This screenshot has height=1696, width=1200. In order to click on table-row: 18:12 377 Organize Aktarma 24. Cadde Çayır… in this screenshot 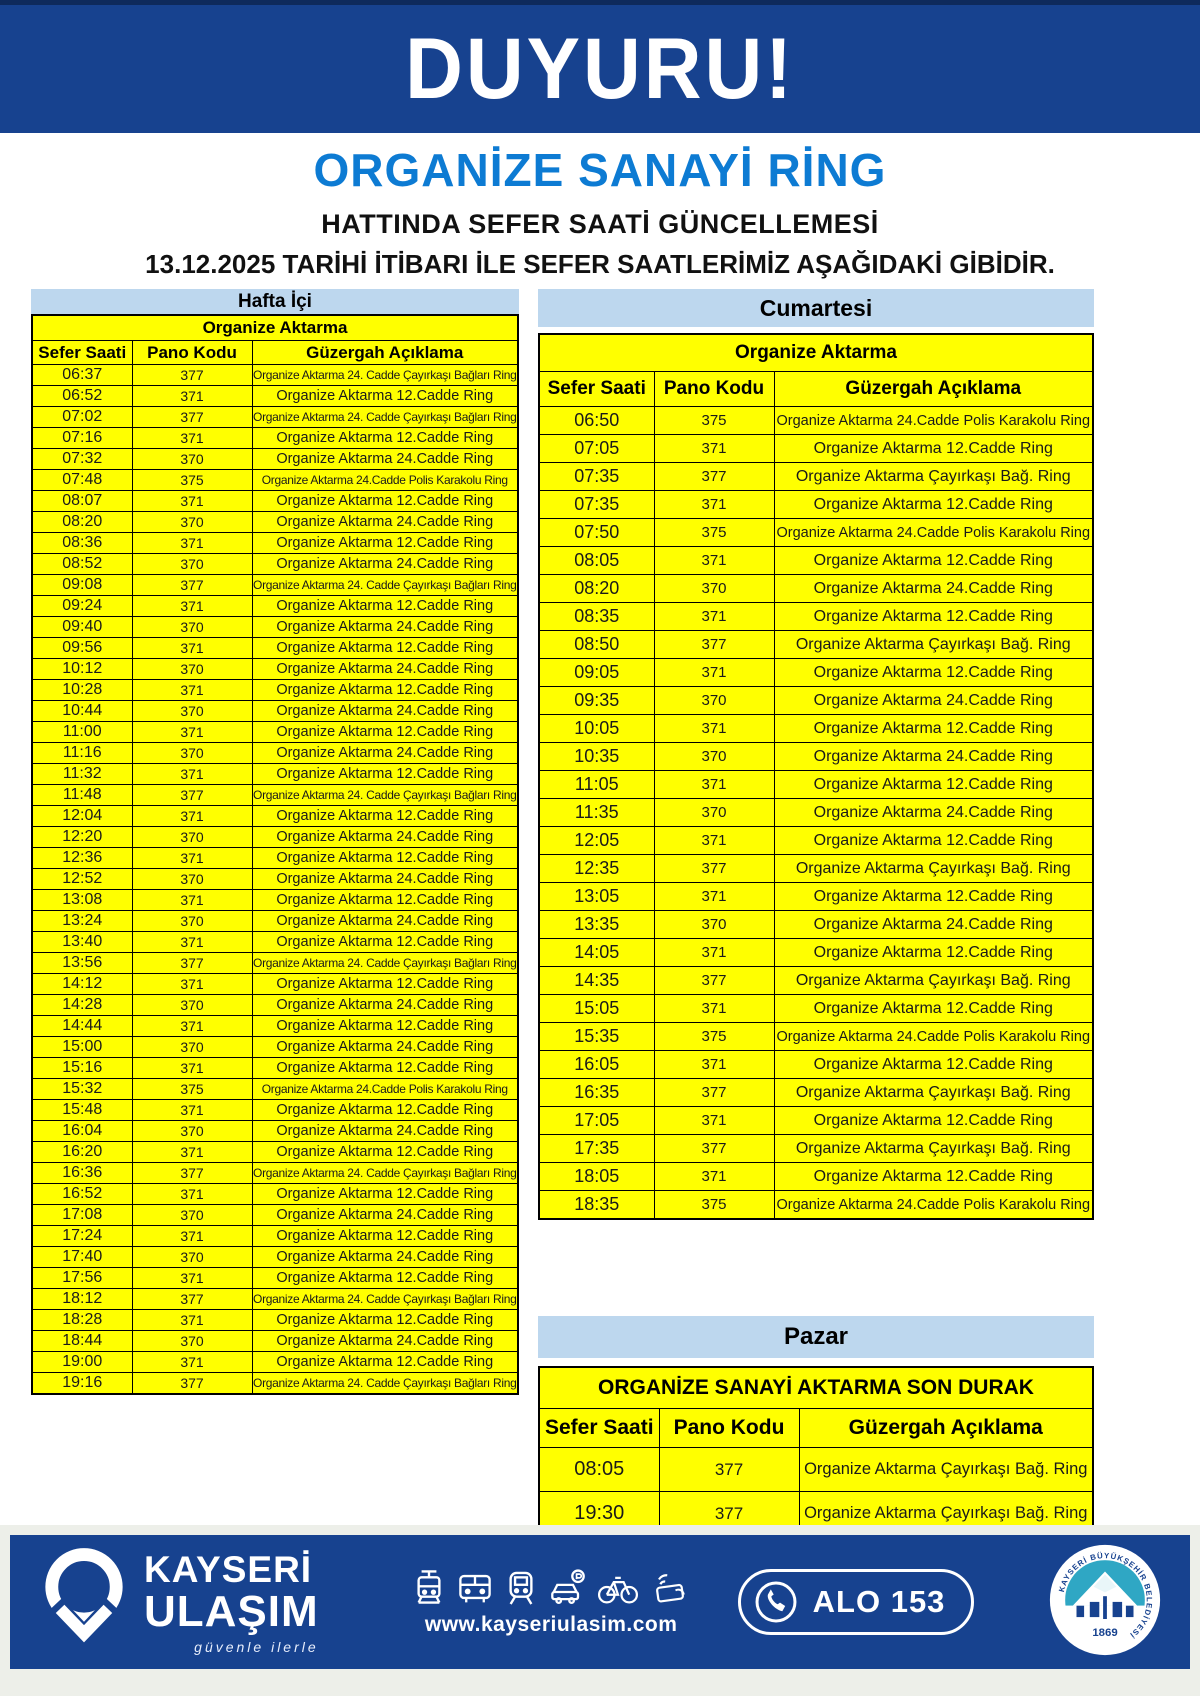, I will do `click(275, 1299)`.